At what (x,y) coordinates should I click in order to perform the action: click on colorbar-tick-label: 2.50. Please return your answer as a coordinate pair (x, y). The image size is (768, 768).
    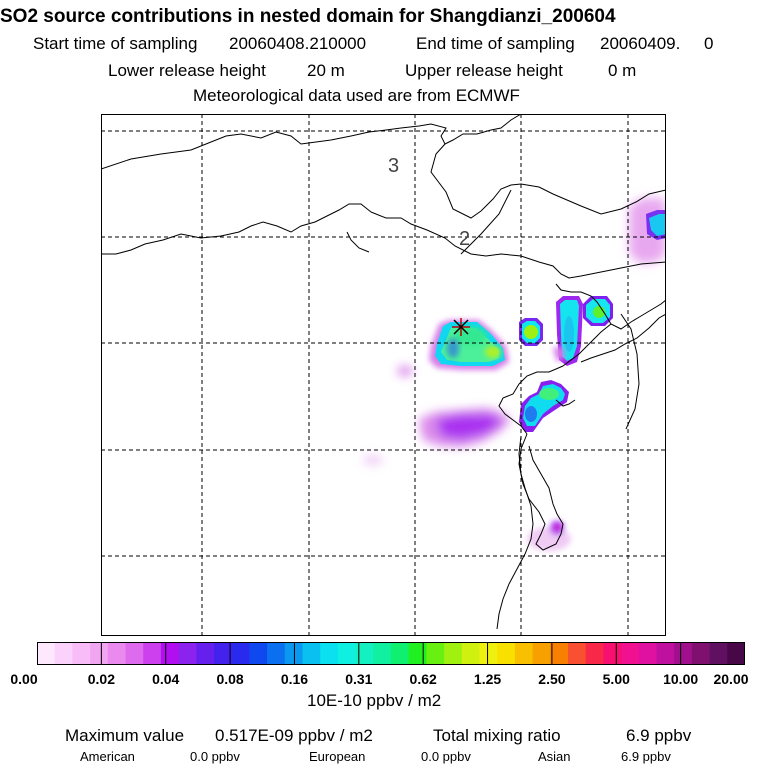
    Looking at the image, I should click on (552, 679).